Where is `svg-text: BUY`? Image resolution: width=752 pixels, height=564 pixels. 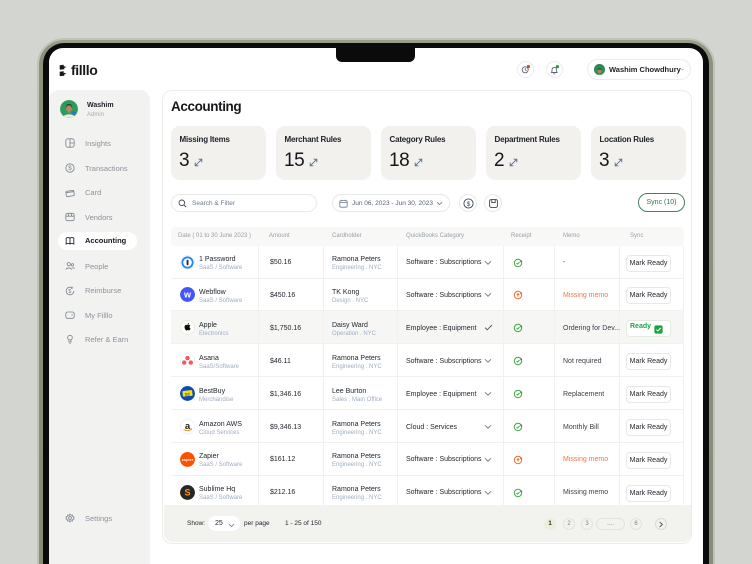
svg-text: BUY is located at coordinates (187, 396).